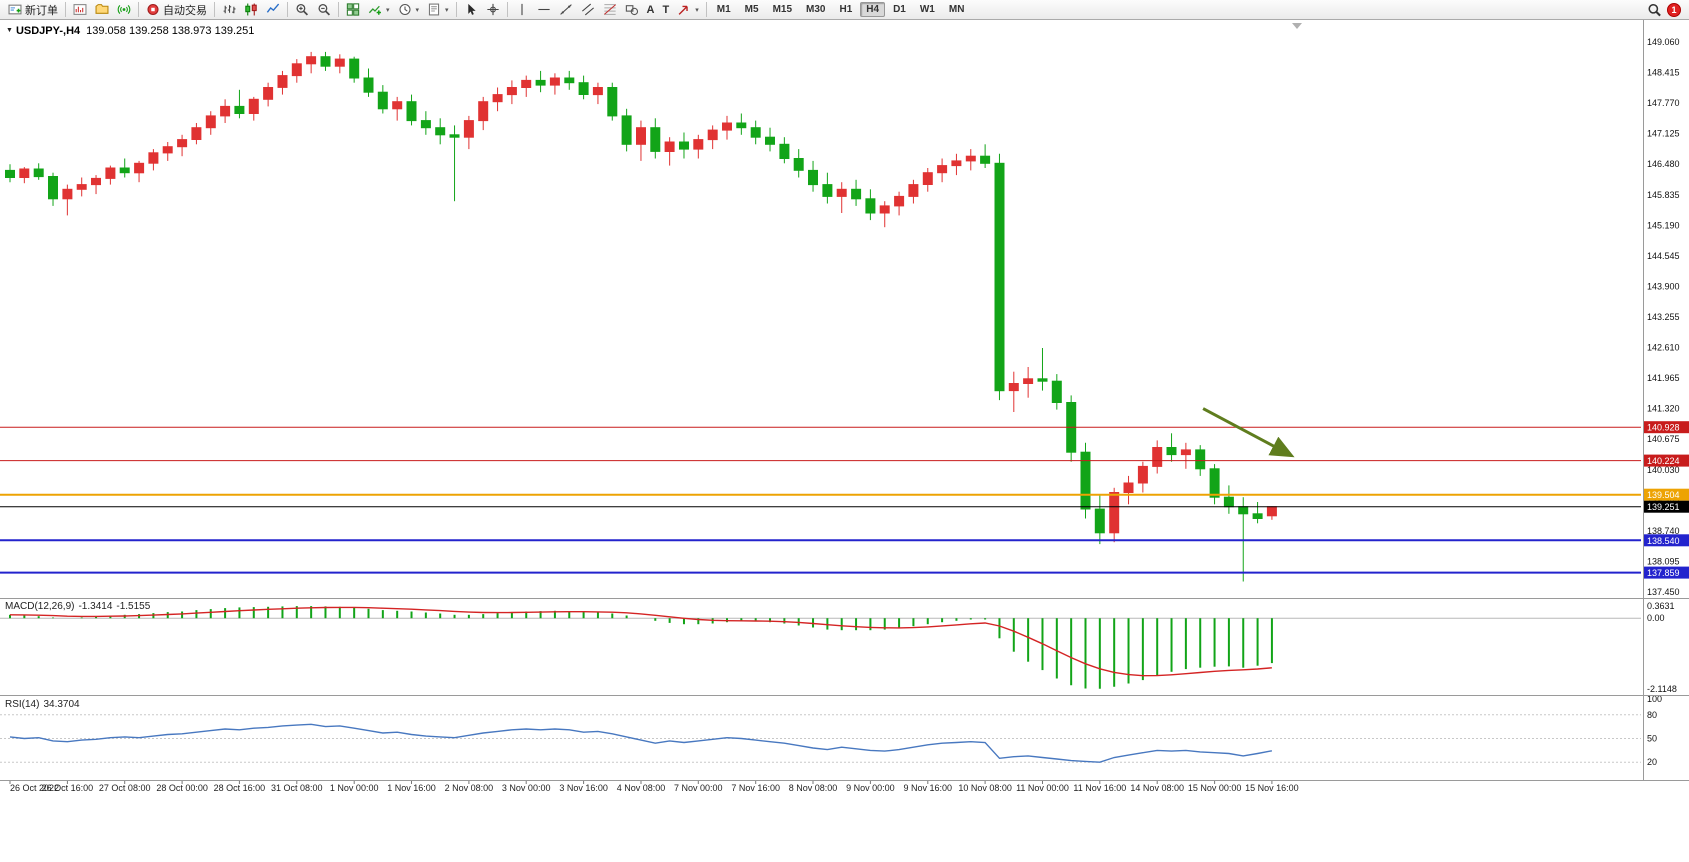  I want to click on autotrading-button: 自动交易, so click(176, 10).